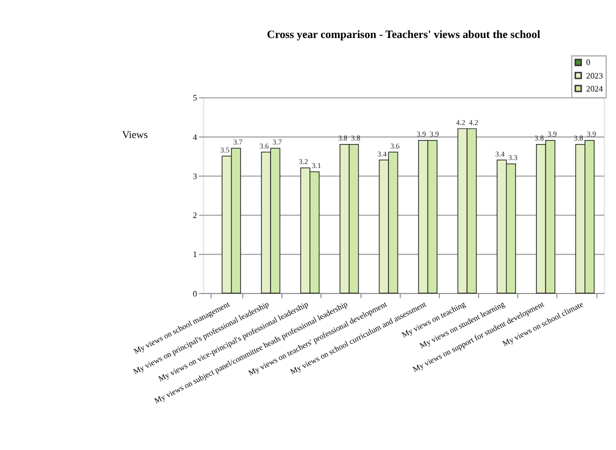 This screenshot has width=616, height=450. Describe the element at coordinates (195, 255) in the screenshot. I see `y-tick-label: 1` at that location.